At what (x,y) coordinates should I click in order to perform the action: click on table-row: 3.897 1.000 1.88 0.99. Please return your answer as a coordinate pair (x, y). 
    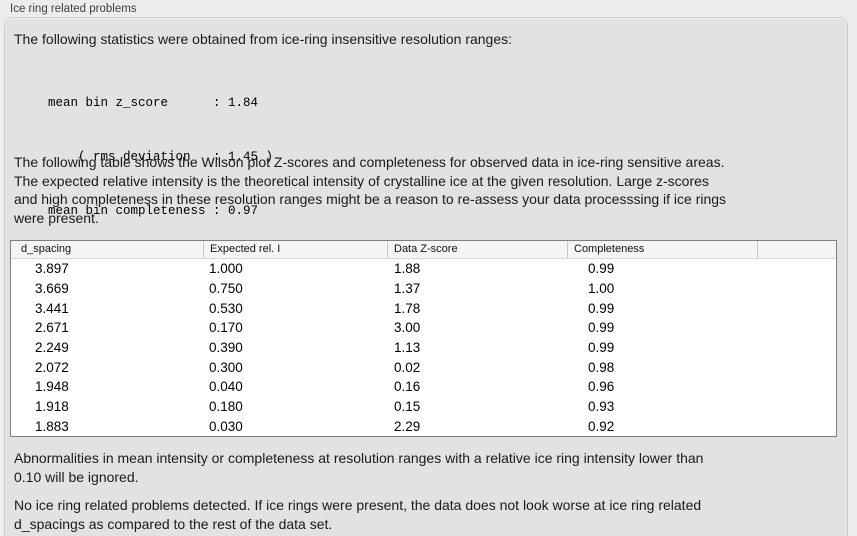
    Looking at the image, I should click on (423, 269).